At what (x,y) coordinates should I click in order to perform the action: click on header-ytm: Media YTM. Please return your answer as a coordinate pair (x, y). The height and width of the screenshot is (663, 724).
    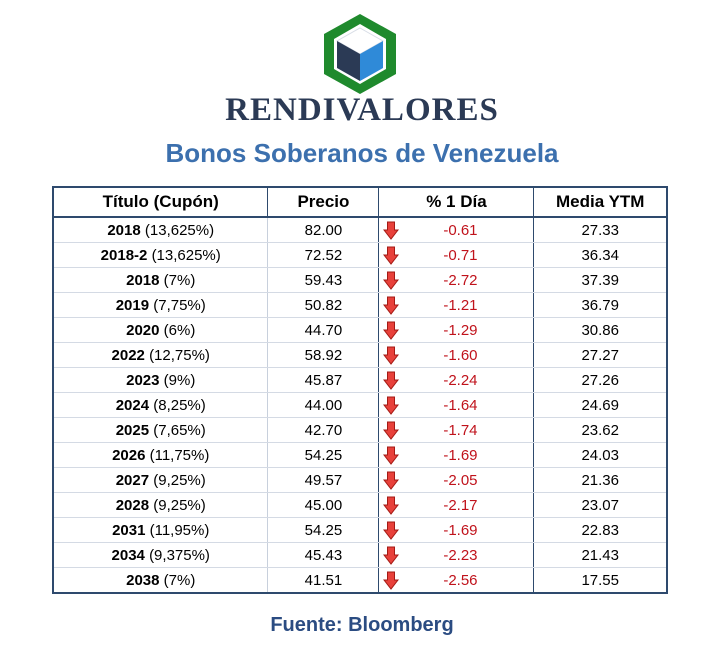
    Looking at the image, I should click on (600, 202).